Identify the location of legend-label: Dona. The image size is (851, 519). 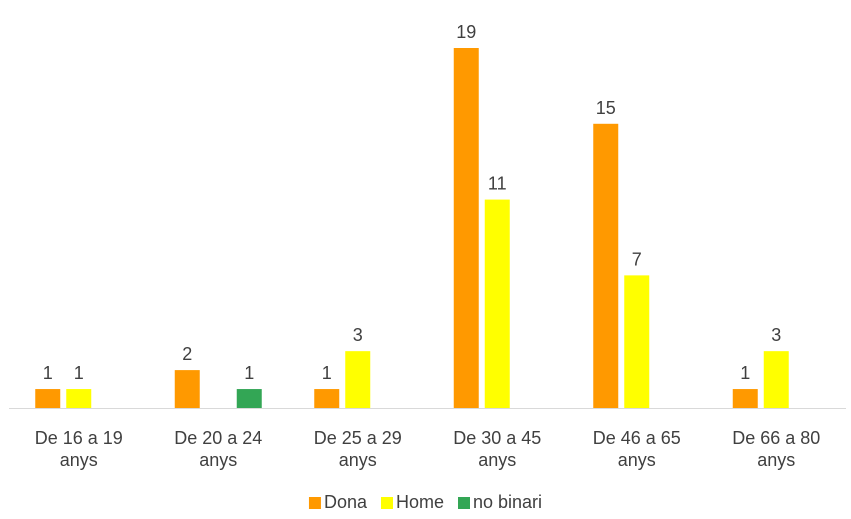
(346, 502).